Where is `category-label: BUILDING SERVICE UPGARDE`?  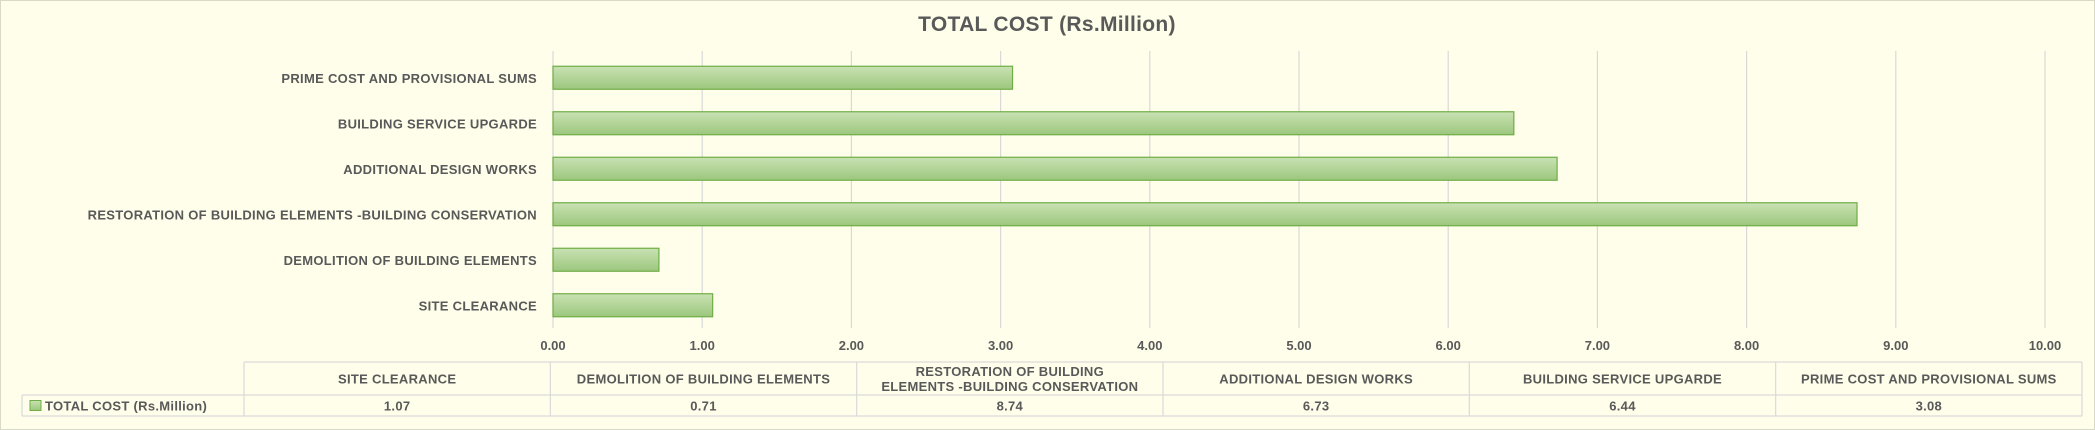 category-label: BUILDING SERVICE UPGARDE is located at coordinates (437, 123).